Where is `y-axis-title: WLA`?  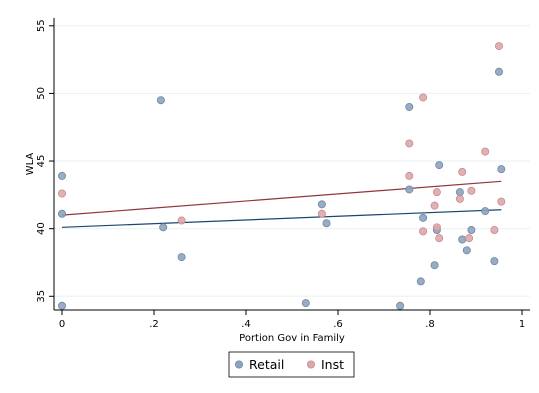
y-axis-title: WLA is located at coordinates (30, 164).